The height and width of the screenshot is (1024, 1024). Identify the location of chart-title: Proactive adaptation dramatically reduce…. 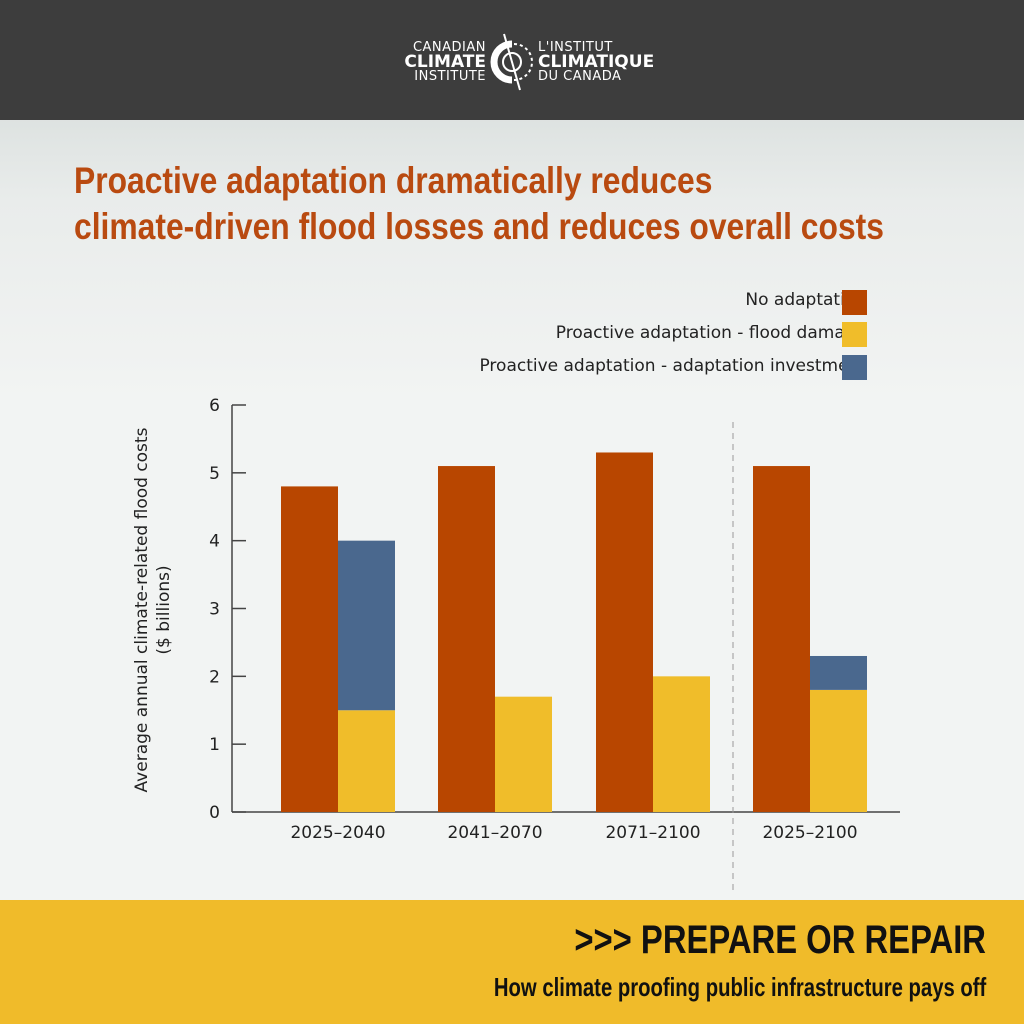
(479, 204).